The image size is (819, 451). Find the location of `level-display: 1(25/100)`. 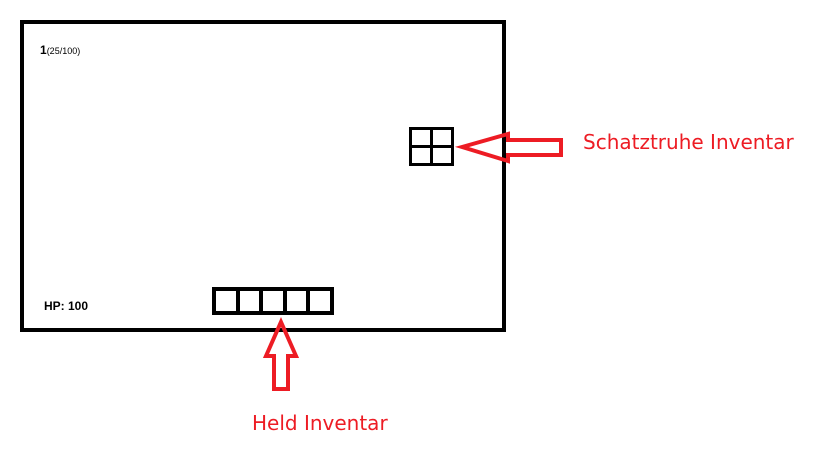

level-display: 1(25/100) is located at coordinates (60, 50).